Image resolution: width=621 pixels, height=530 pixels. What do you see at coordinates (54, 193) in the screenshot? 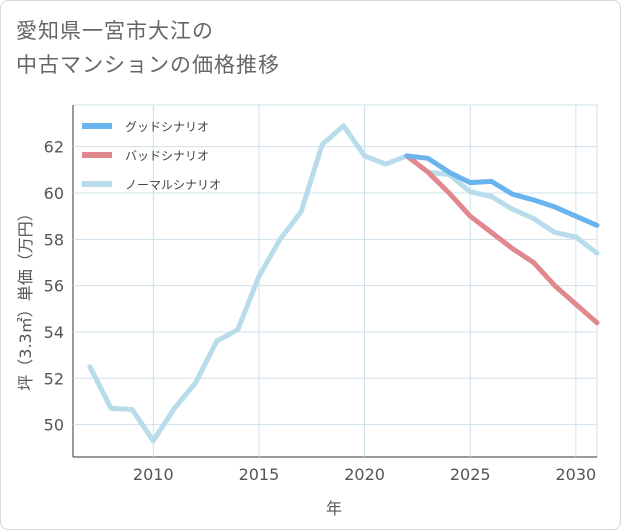
I see `y-tick-label: 60` at bounding box center [54, 193].